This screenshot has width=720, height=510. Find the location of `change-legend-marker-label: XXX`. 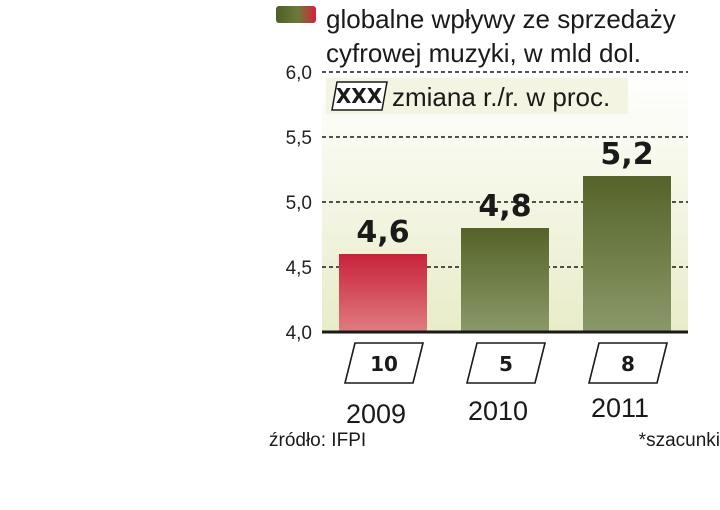

change-legend-marker-label: XXX is located at coordinates (359, 96).